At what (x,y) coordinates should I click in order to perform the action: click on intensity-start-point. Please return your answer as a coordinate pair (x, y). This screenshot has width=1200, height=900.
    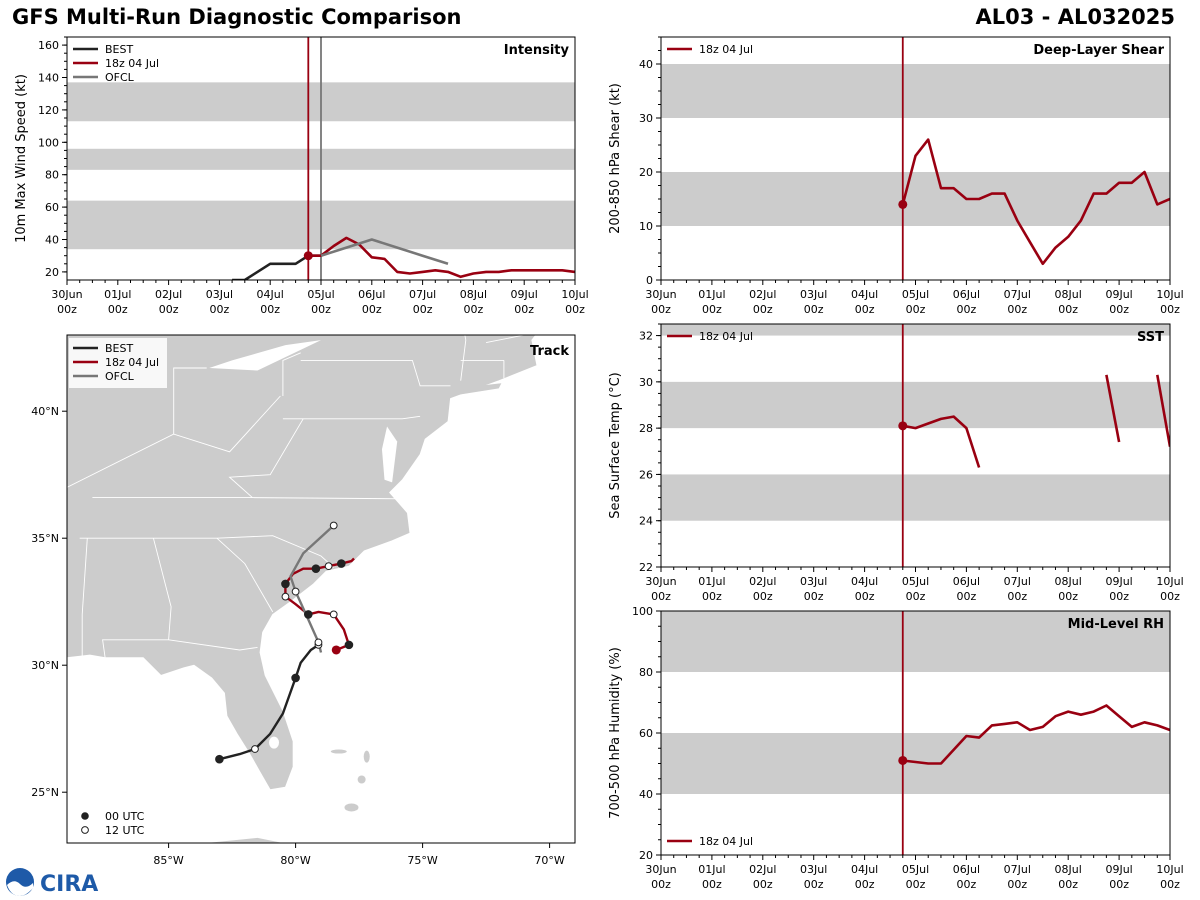
    Looking at the image, I should click on (308, 256).